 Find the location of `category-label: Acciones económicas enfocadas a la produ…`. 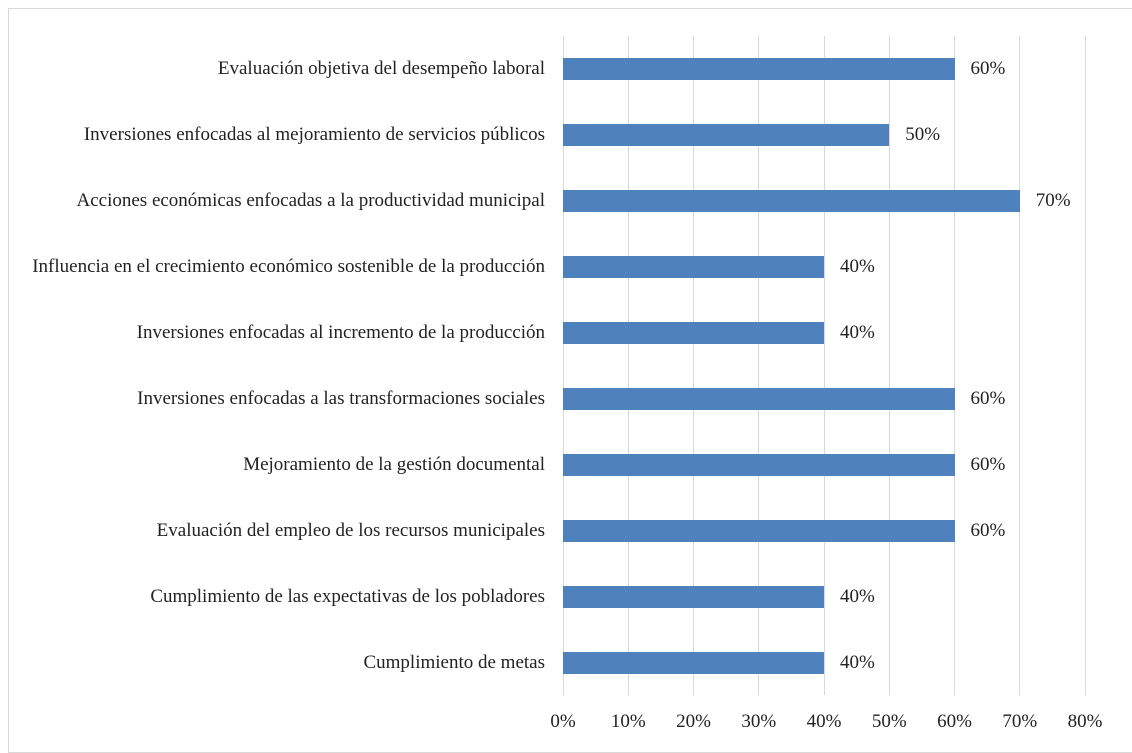

category-label: Acciones económicas enfocadas a la produ… is located at coordinates (311, 201).